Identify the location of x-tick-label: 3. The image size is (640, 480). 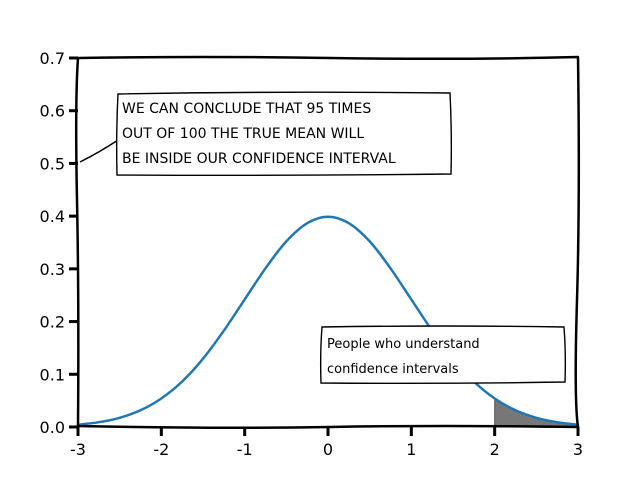
(578, 449).